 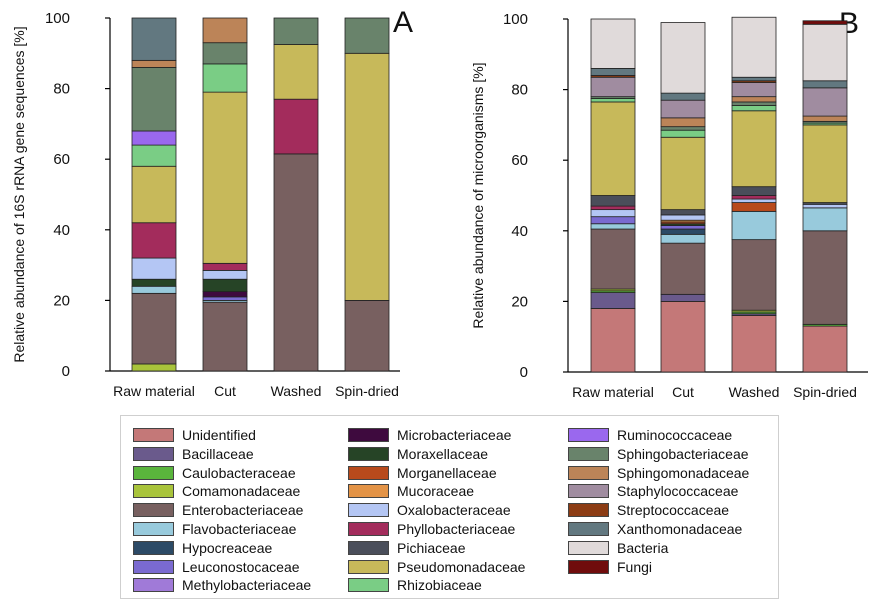 I want to click on legend-item: Staphylococcaceae, so click(x=653, y=491).